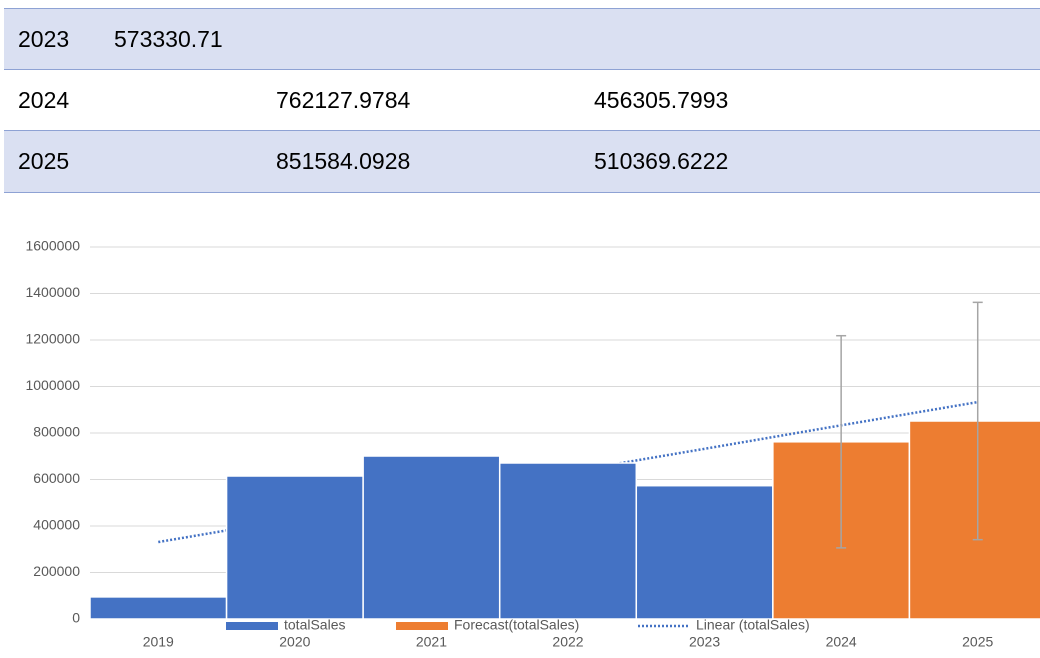 The width and height of the screenshot is (1040, 658). Describe the element at coordinates (44, 100) in the screenshot. I see `cell: 2024` at that location.